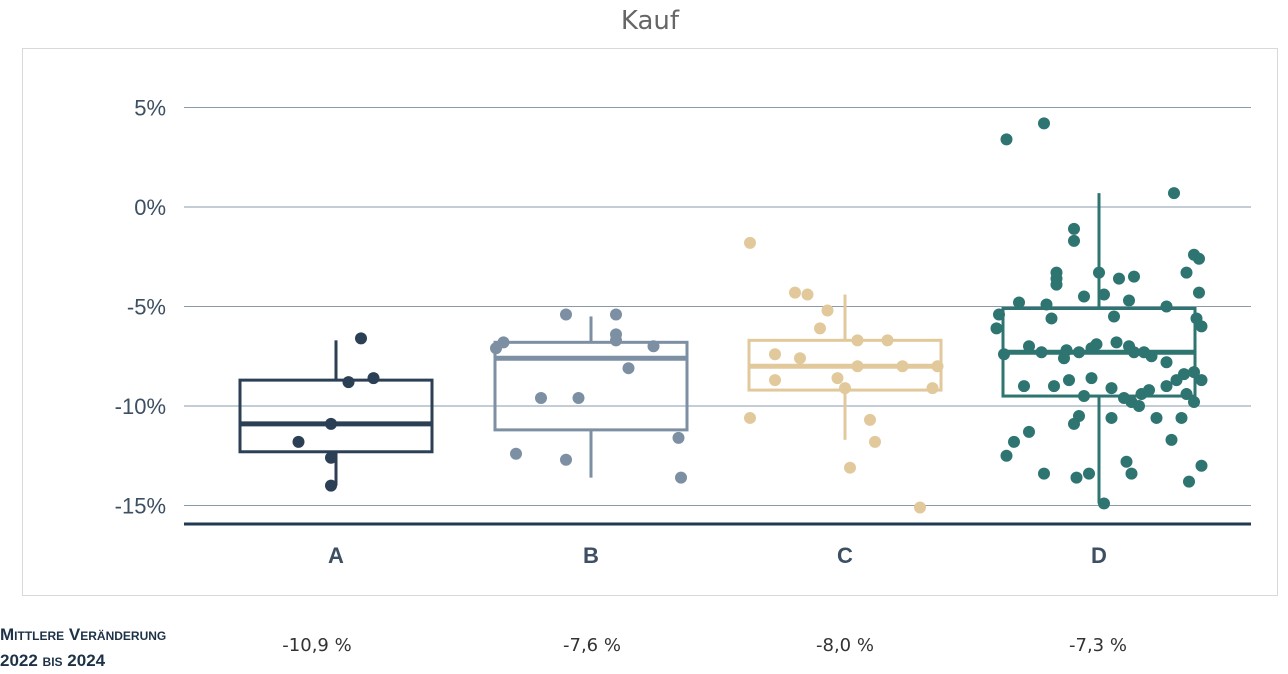 The height and width of the screenshot is (674, 1288). I want to click on x-category-label-b: B, so click(591, 555).